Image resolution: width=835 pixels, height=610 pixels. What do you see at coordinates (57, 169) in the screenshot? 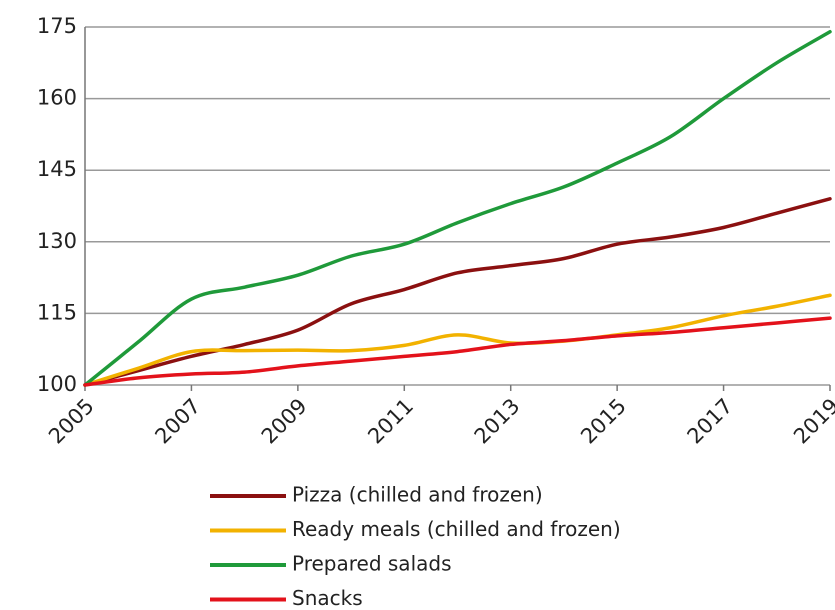
I see `y-tick-label: 145` at bounding box center [57, 169].